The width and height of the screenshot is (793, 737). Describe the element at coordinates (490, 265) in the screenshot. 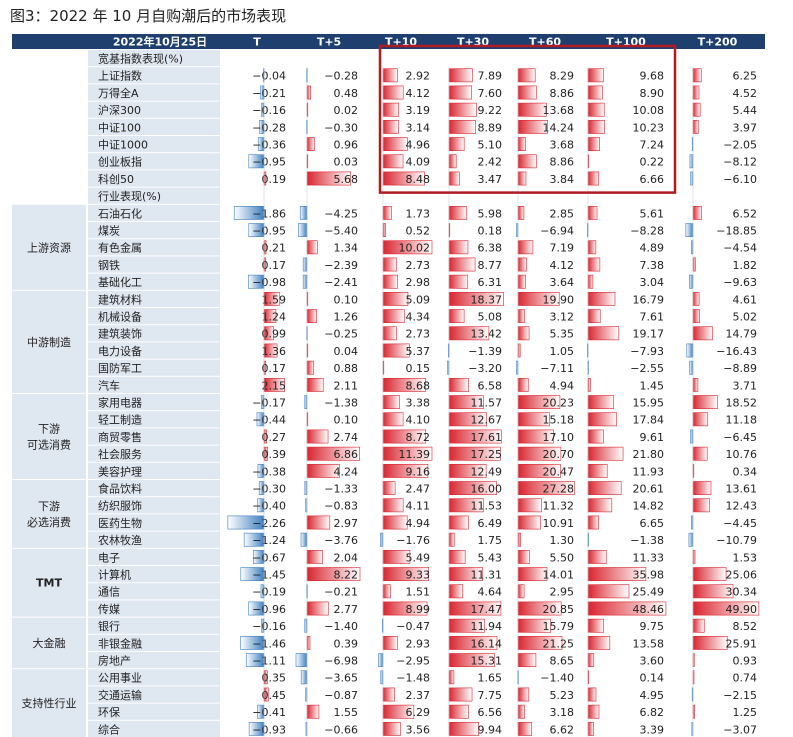

I see `data-value: 8.77` at that location.